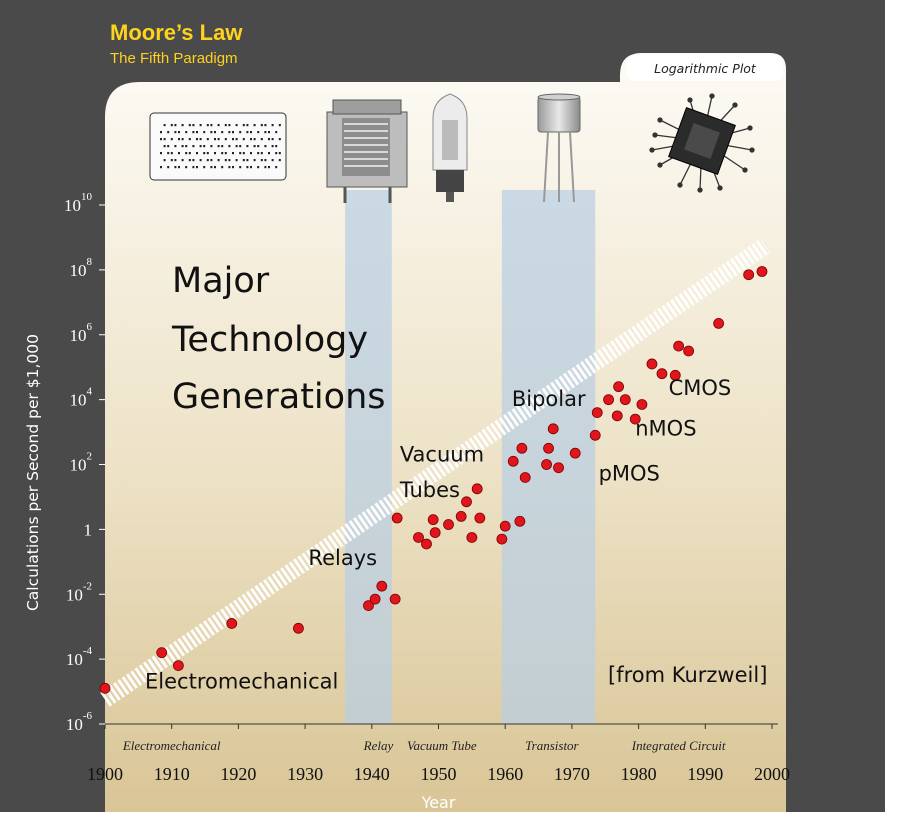  I want to click on x-tick-label-1910: 1910, so click(172, 774).